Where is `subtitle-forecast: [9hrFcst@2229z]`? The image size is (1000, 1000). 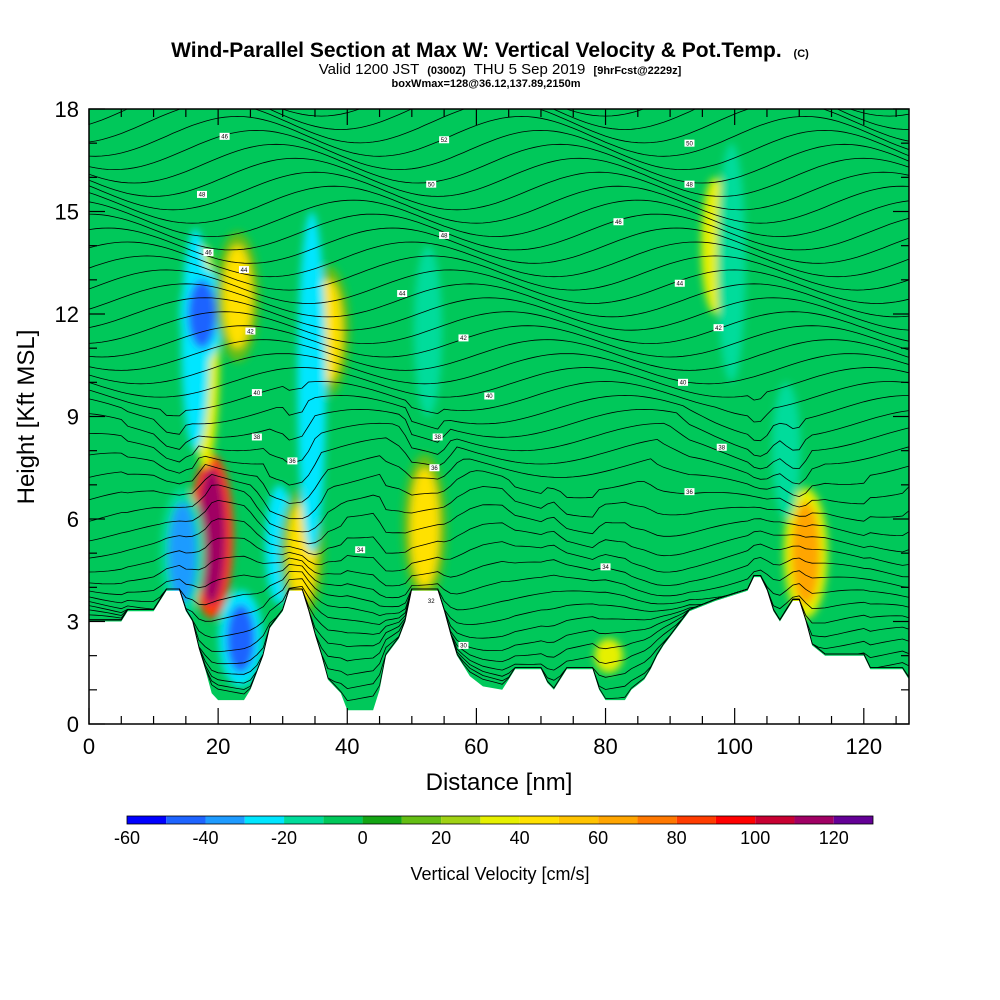 subtitle-forecast: [9hrFcst@2229z] is located at coordinates (638, 71).